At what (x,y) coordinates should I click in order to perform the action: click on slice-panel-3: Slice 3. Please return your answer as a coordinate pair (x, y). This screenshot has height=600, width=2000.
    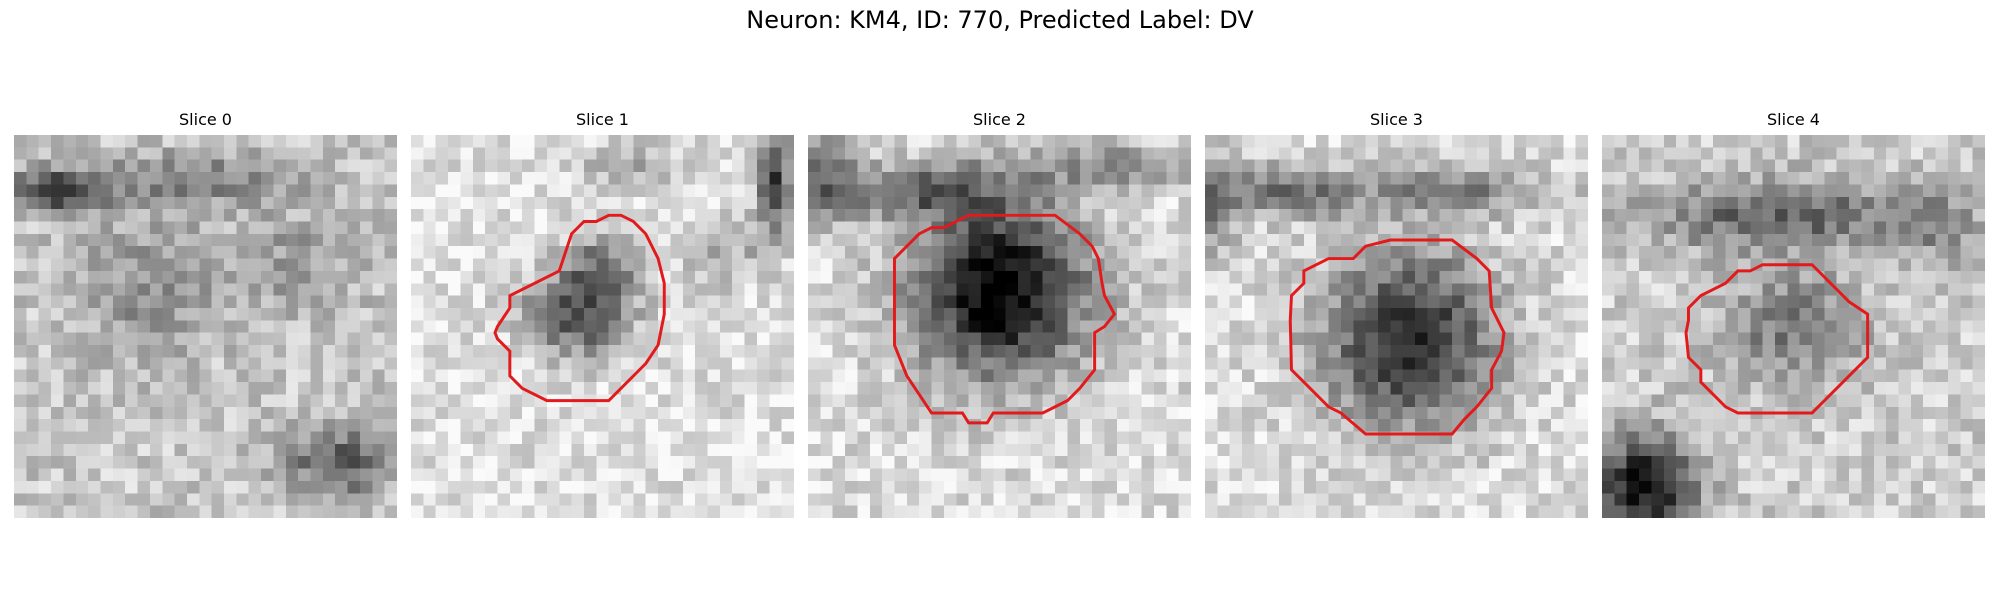
    Looking at the image, I should click on (1396, 313).